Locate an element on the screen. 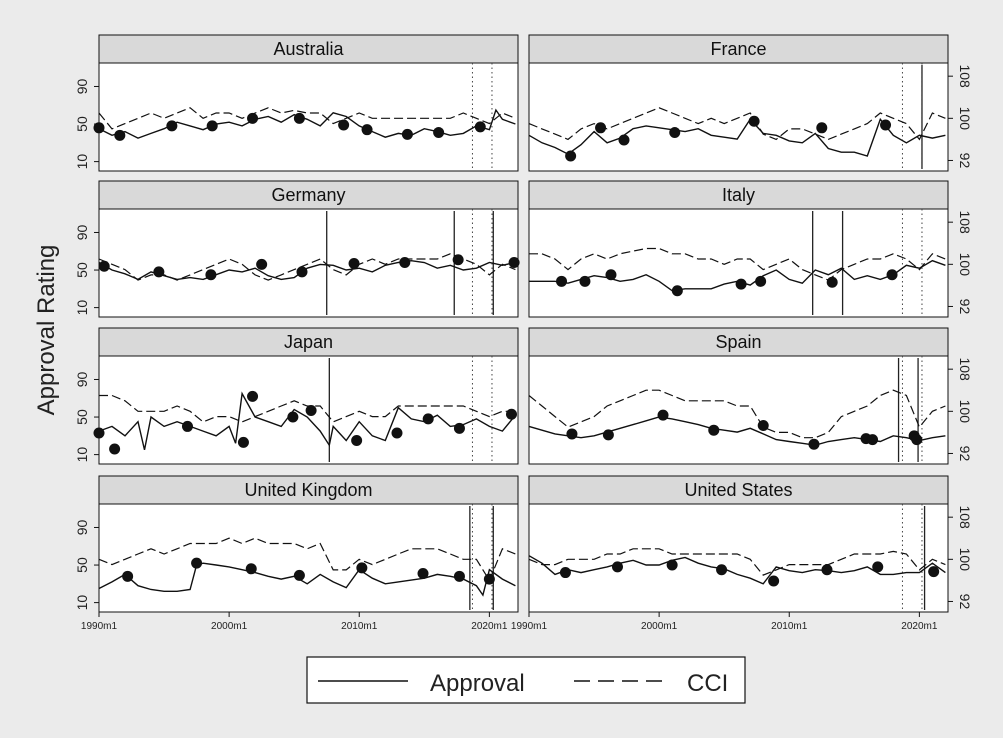 The height and width of the screenshot is (738, 1003). y-tick-label-right: 100 is located at coordinates (965, 412).